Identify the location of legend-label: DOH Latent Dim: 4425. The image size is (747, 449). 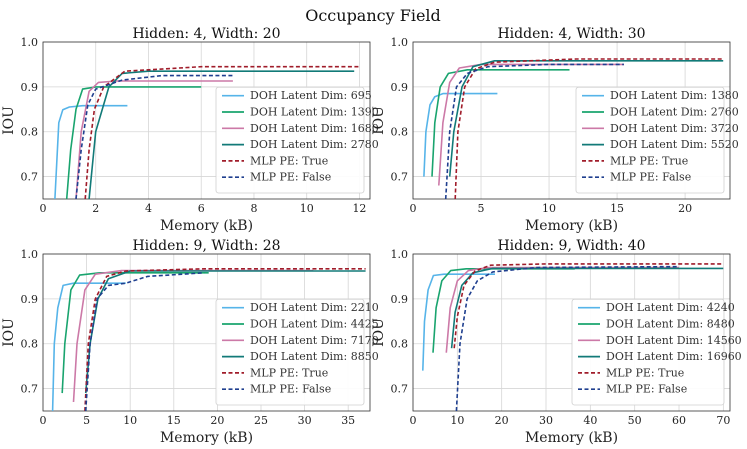
(314, 324).